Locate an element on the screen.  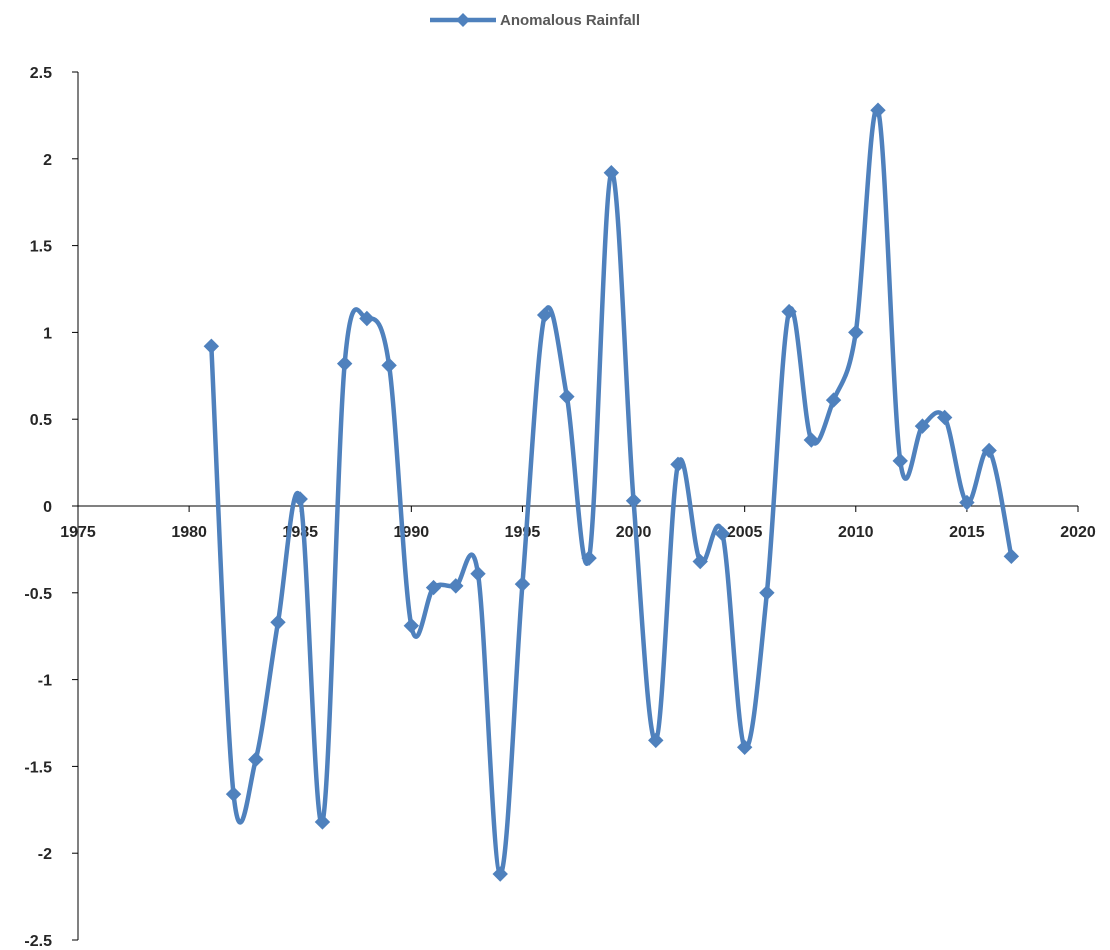
x-tick-label: 2005 is located at coordinates (745, 532).